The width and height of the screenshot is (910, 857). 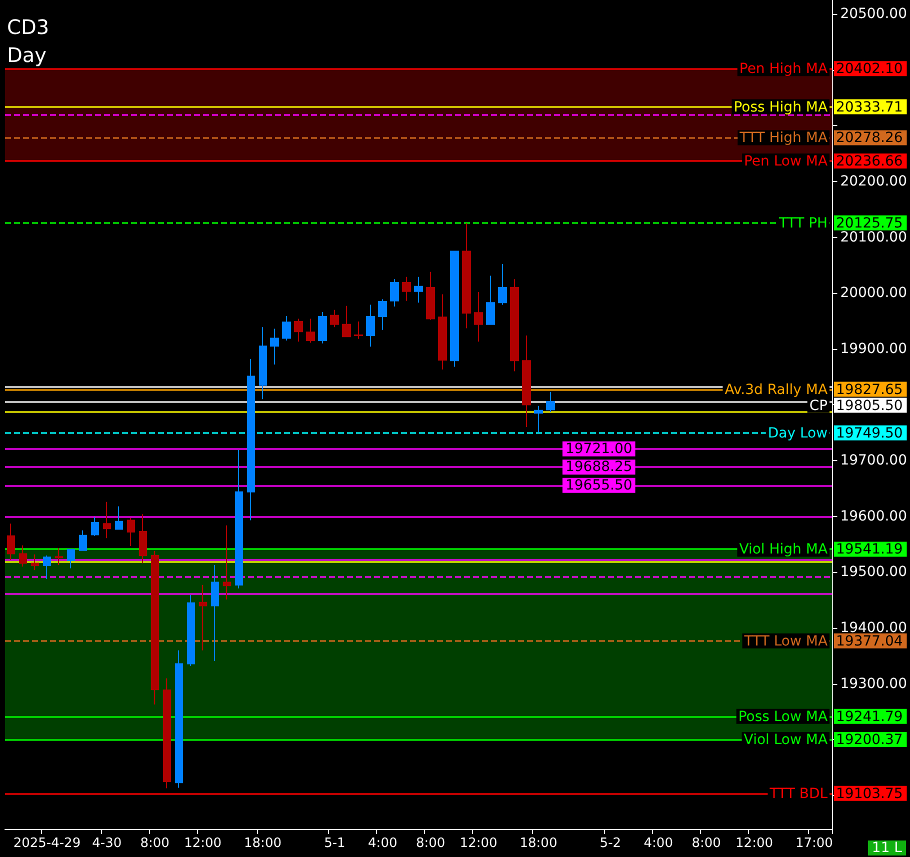 What do you see at coordinates (887, 848) in the screenshot?
I see `text: 11 L` at bounding box center [887, 848].